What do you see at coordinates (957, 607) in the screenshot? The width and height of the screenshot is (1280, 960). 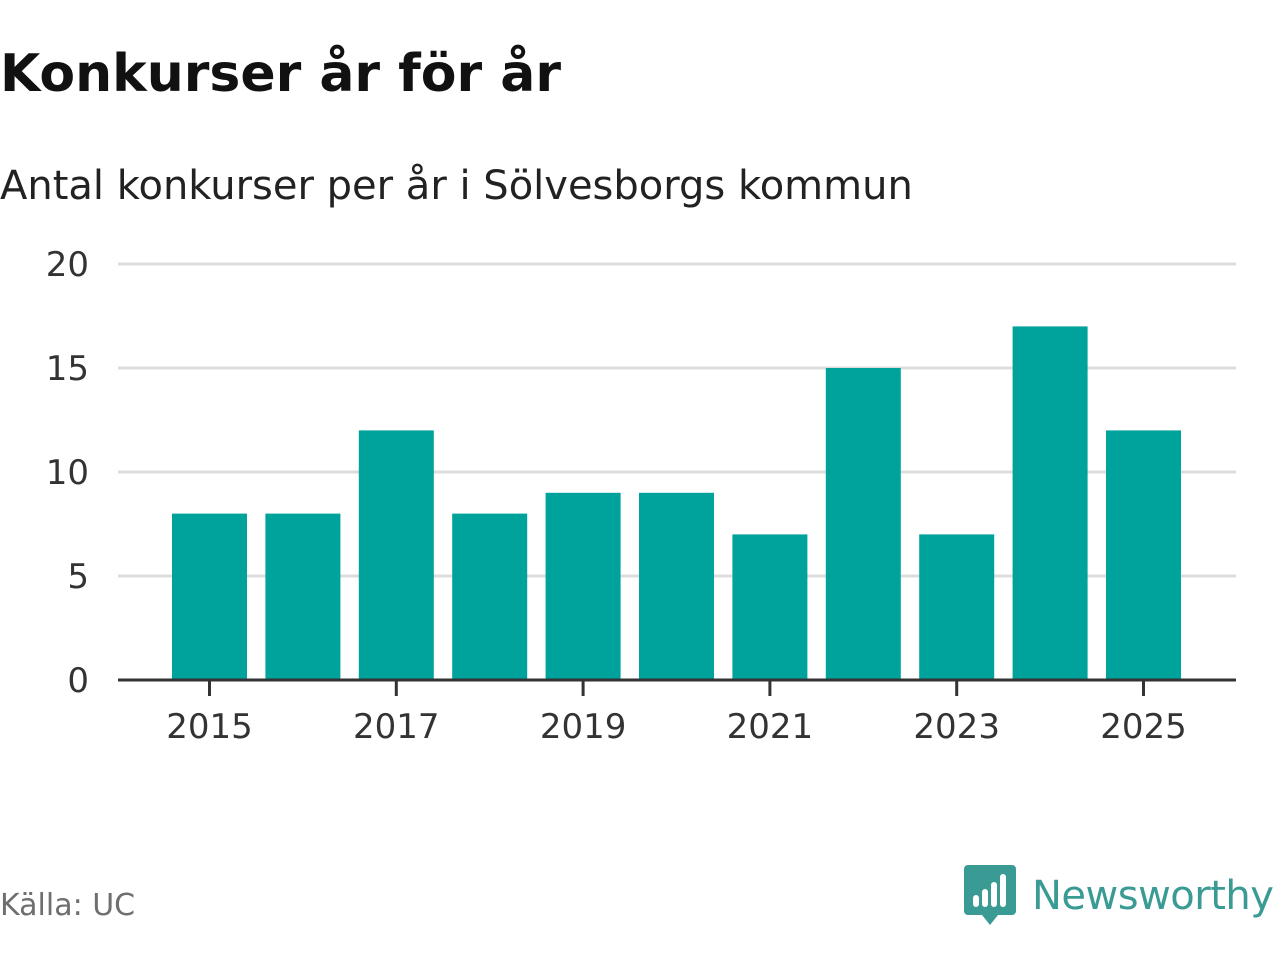 I see `bar-2023` at bounding box center [957, 607].